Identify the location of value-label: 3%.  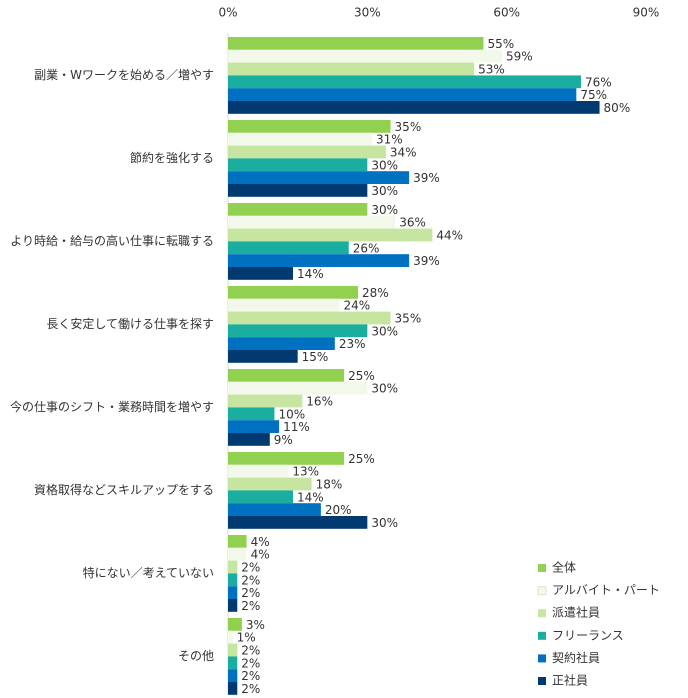
(255, 625).